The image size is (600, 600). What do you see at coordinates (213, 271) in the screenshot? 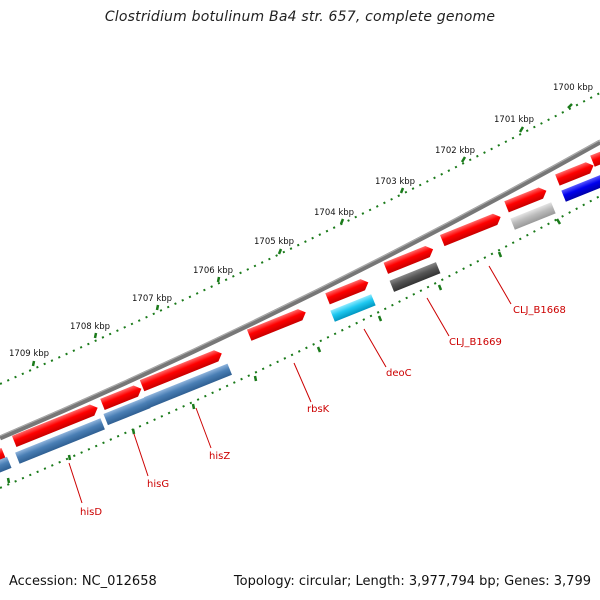
I see `scale-label: 1706 kbp` at bounding box center [213, 271].